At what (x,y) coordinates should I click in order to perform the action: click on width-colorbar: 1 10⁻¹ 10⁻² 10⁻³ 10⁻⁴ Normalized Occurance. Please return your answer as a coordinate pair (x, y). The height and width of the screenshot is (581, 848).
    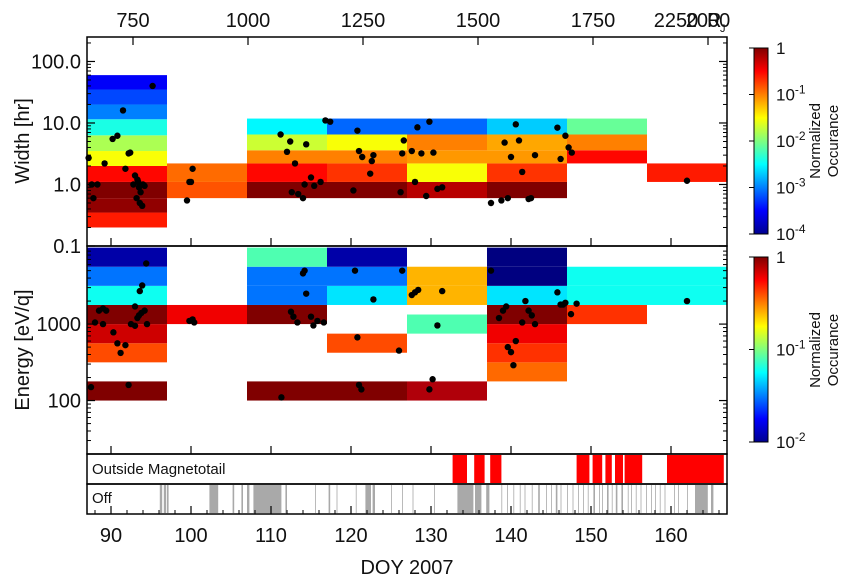
    Looking at the image, I should click on (795, 141).